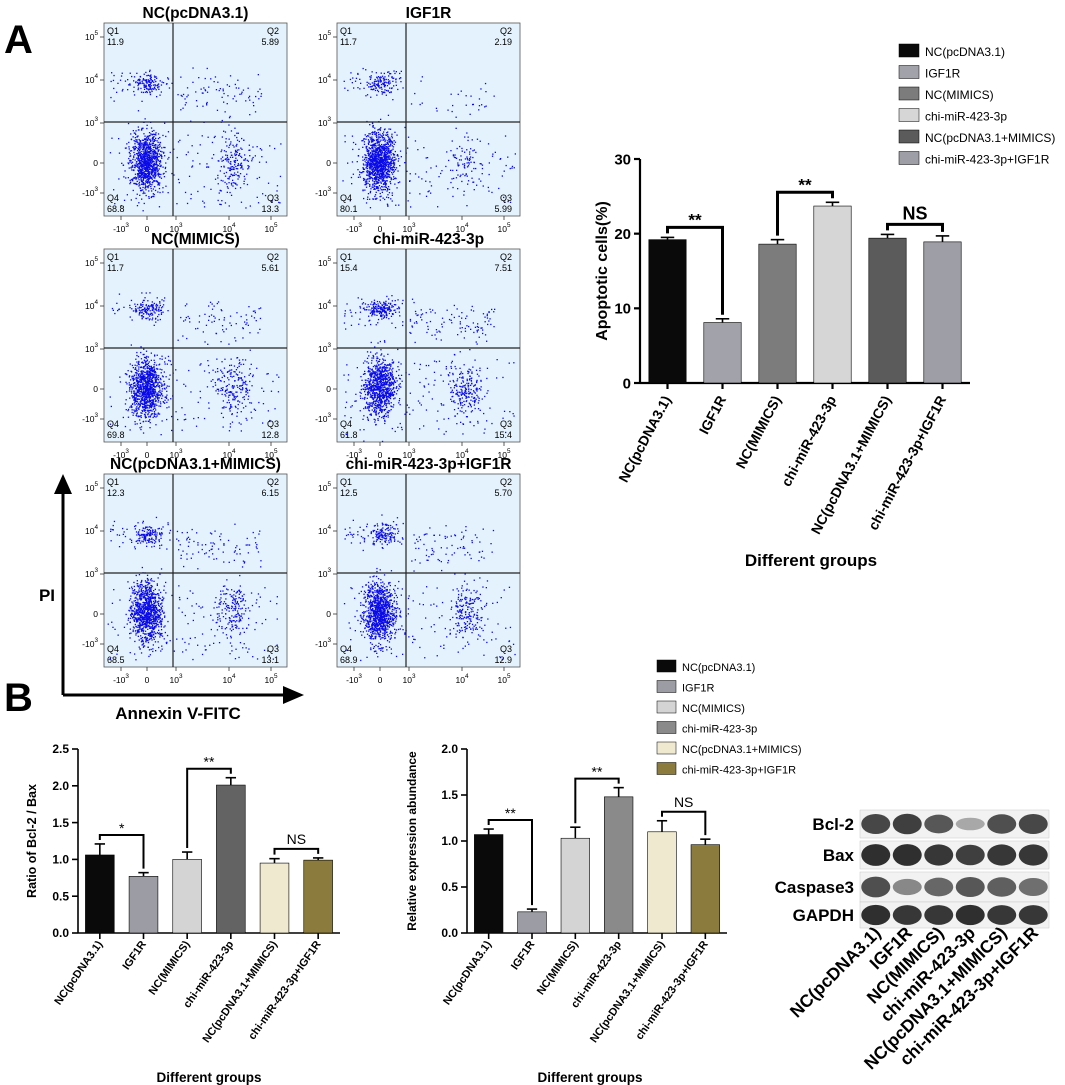 The height and width of the screenshot is (1085, 1065). I want to click on flow-plot-area, so click(428, 119).